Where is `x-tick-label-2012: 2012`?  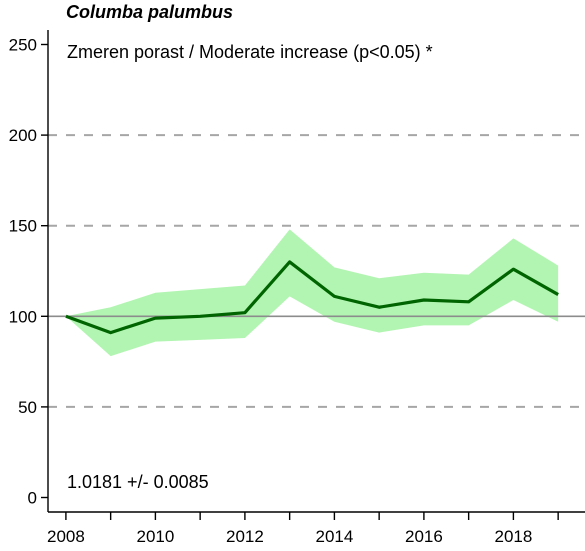 x-tick-label-2012: 2012 is located at coordinates (245, 536).